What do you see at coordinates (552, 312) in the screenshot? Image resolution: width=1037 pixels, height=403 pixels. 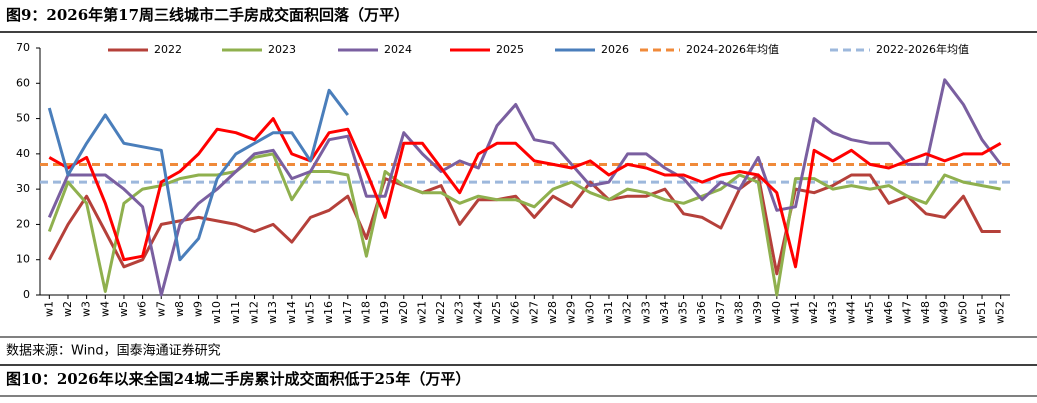 I see `x-tick-label: w28` at bounding box center [552, 312].